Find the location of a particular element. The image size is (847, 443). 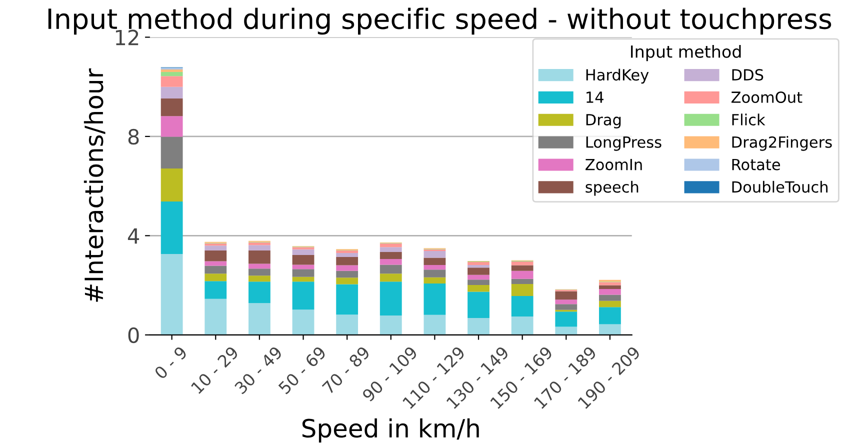

y-tick-label: 4 is located at coordinates (134, 236).